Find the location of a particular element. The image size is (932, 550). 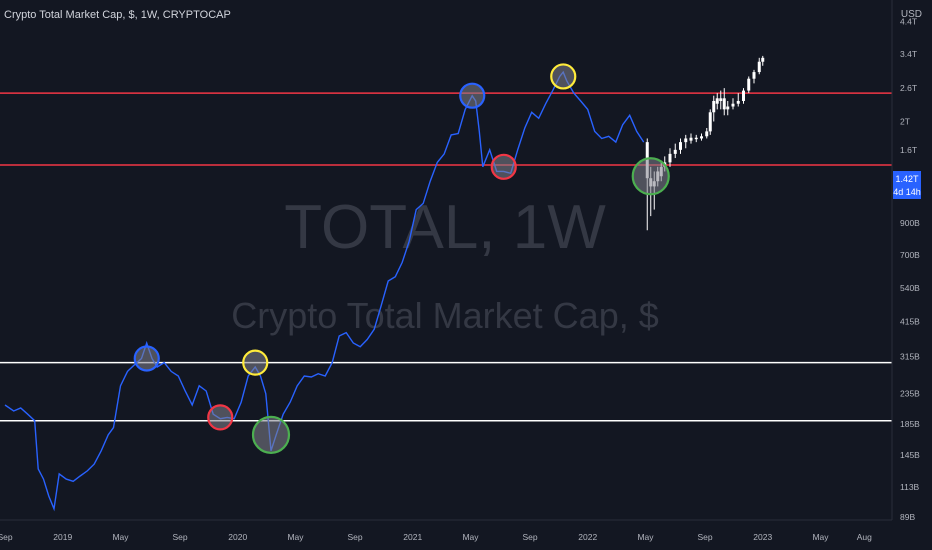

time-tick-label: 2021 is located at coordinates (412, 537).